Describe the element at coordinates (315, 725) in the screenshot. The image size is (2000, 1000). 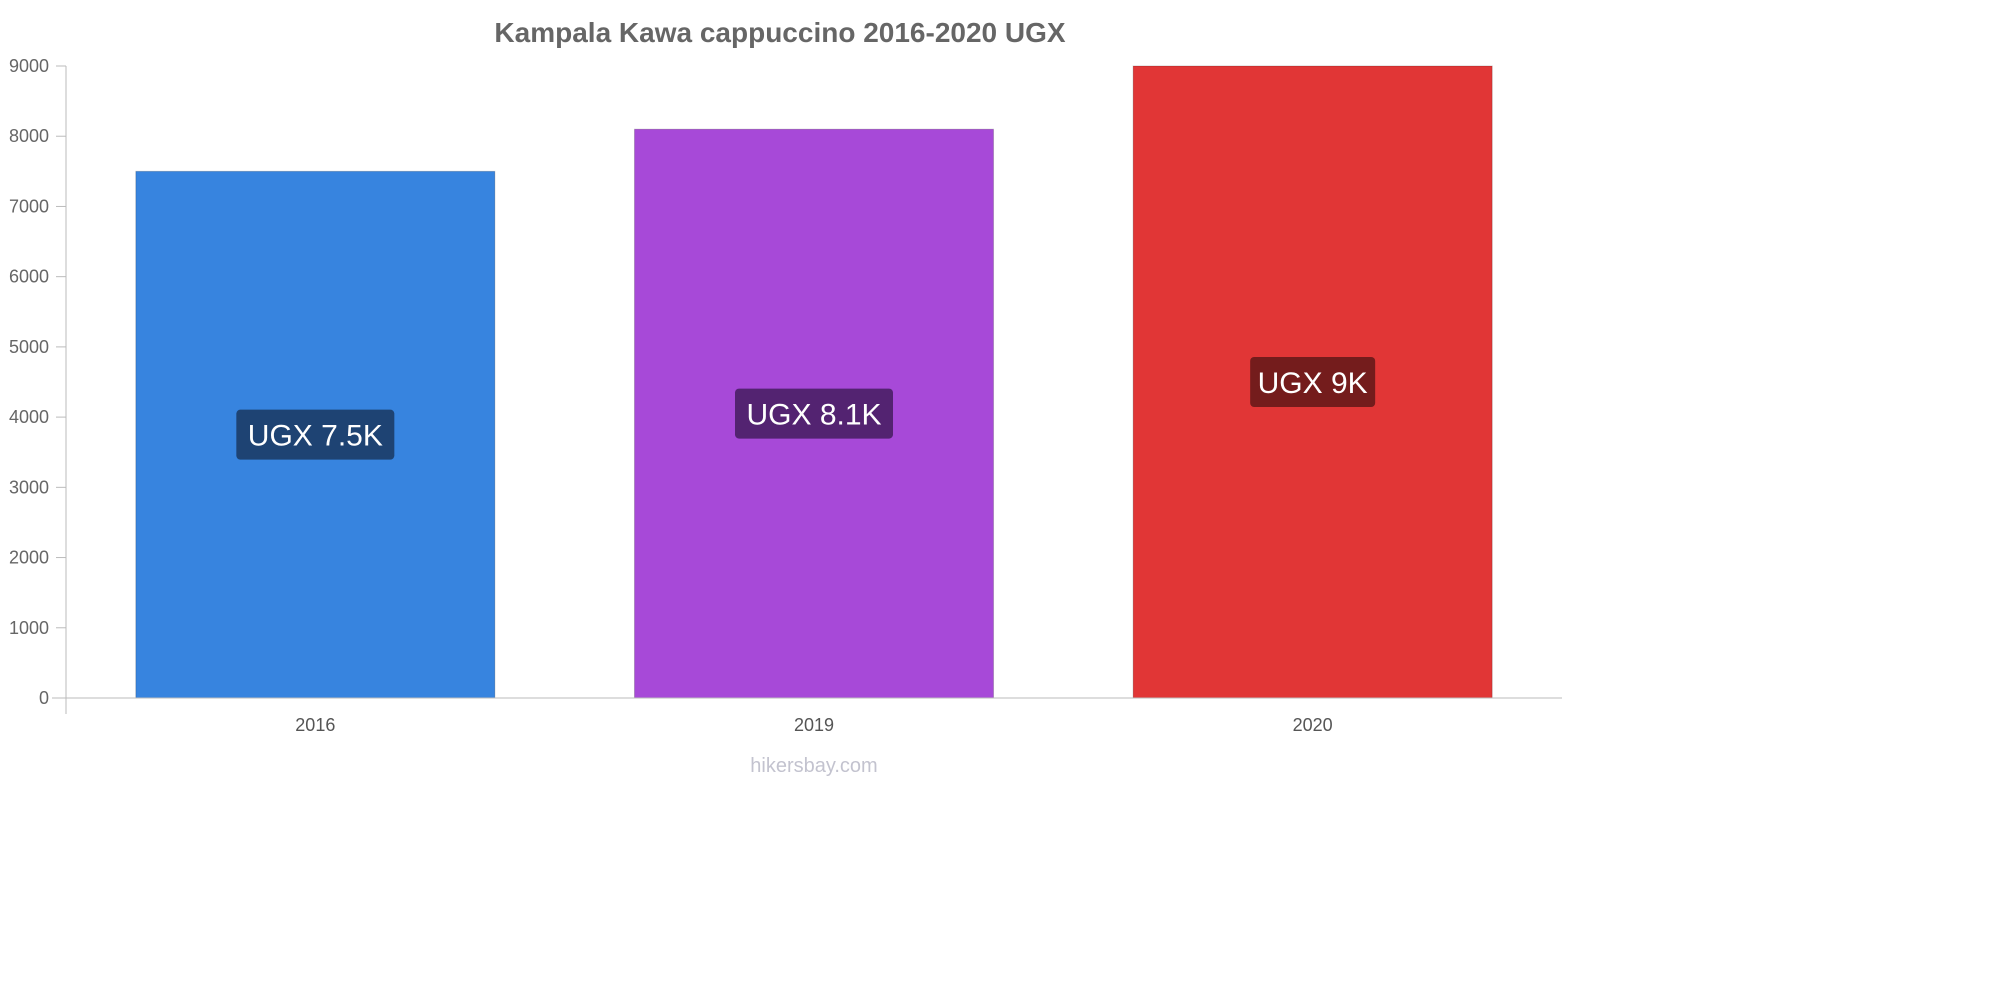
I see `x-tick-label: 2016` at that location.